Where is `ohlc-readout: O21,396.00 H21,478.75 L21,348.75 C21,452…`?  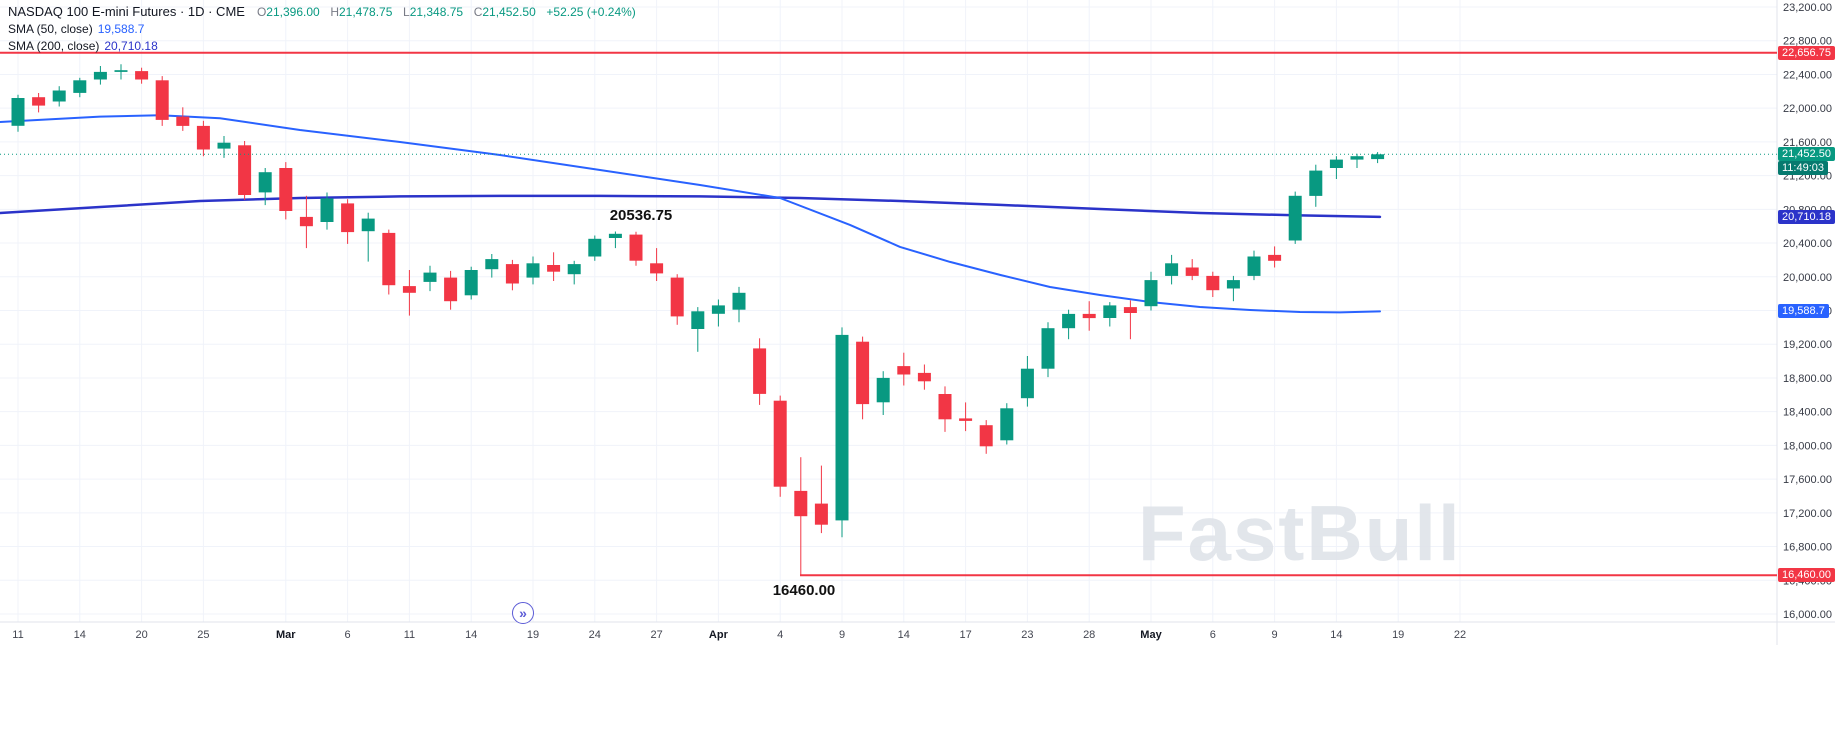
ohlc-readout: O21,396.00 H21,478.75 L21,348.75 C21,452… is located at coordinates (443, 11).